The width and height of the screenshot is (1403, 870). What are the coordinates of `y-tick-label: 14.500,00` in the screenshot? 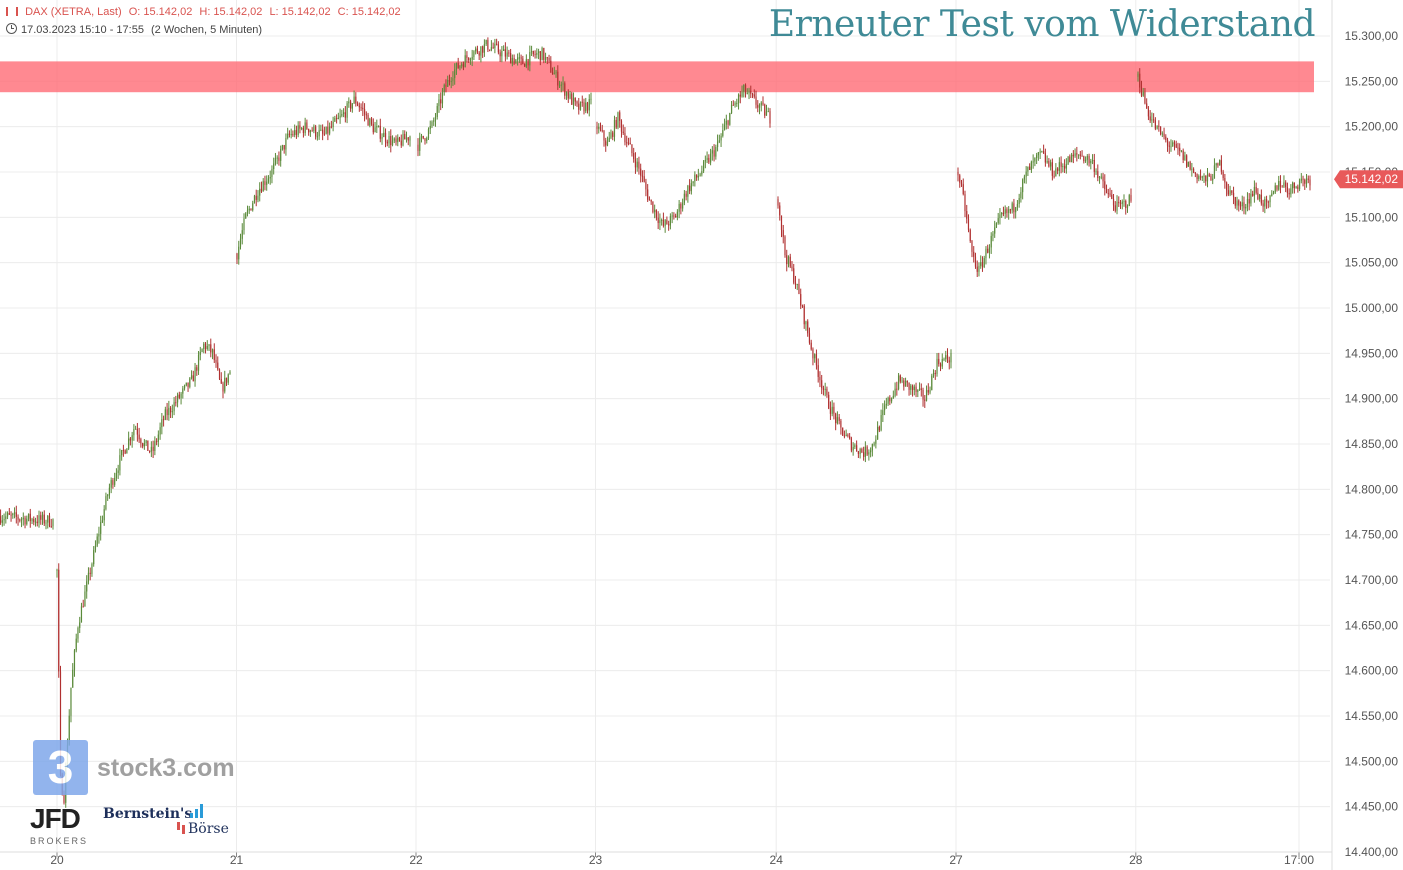 It's located at (1372, 761).